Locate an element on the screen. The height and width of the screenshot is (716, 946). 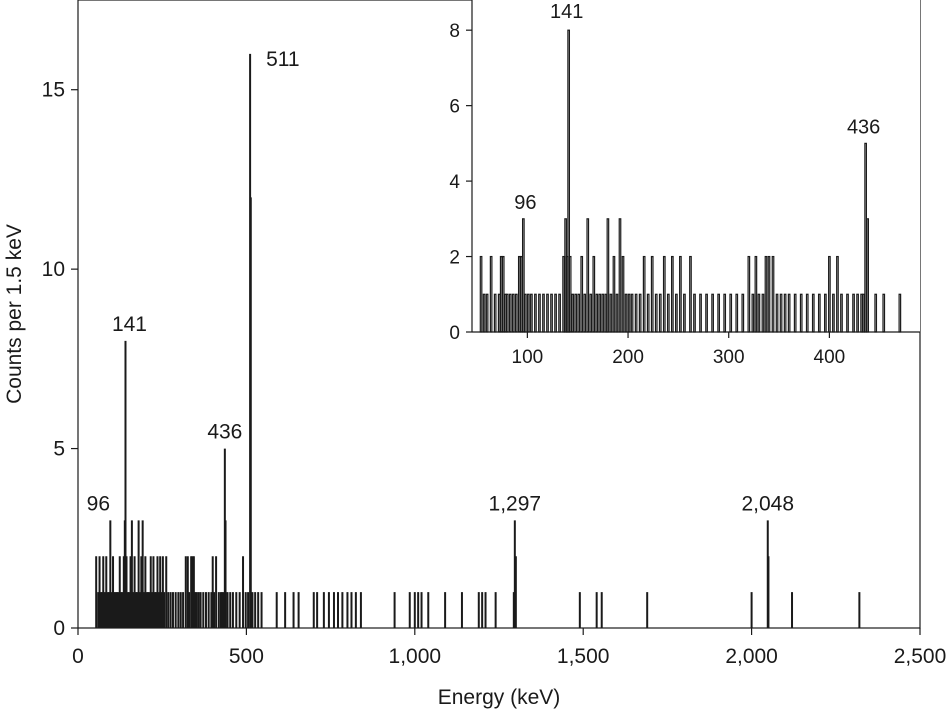
inset-x-tick-label-1: 200 is located at coordinates (628, 357).